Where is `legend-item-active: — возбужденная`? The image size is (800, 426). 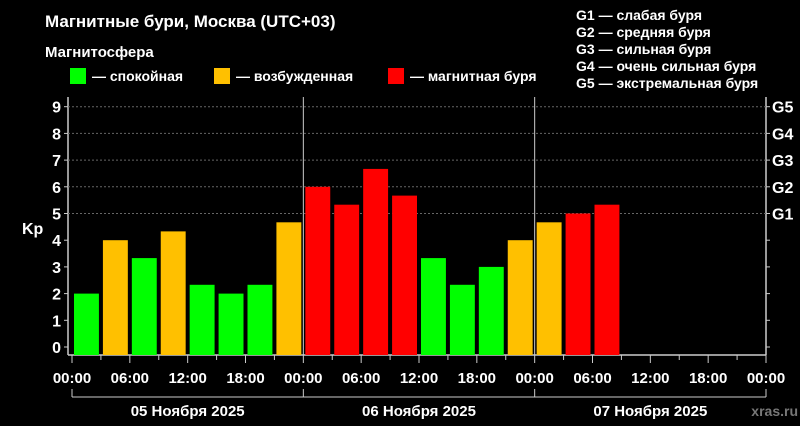 legend-item-active: — возбужденная is located at coordinates (283, 76).